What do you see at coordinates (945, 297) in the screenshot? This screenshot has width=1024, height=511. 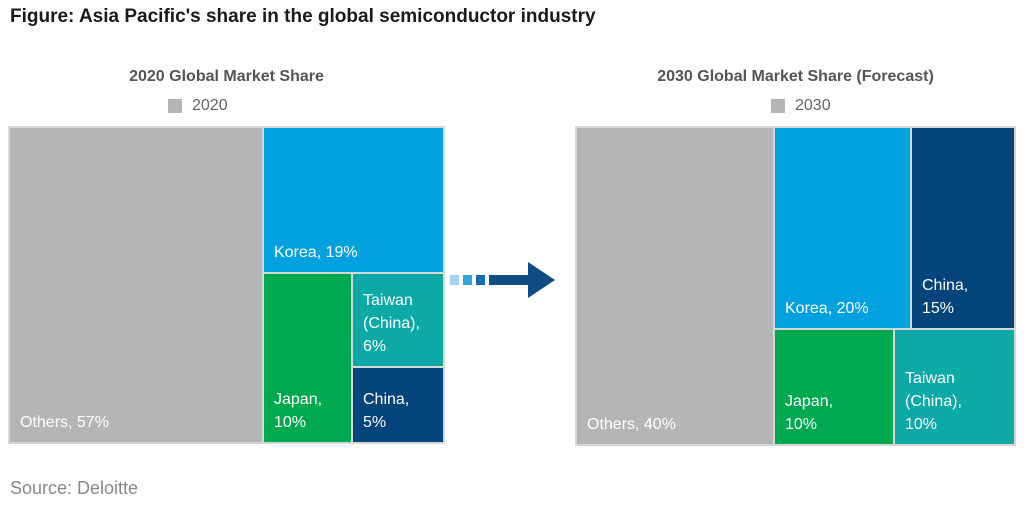 I see `tile-label: China, 15%` at bounding box center [945, 297].